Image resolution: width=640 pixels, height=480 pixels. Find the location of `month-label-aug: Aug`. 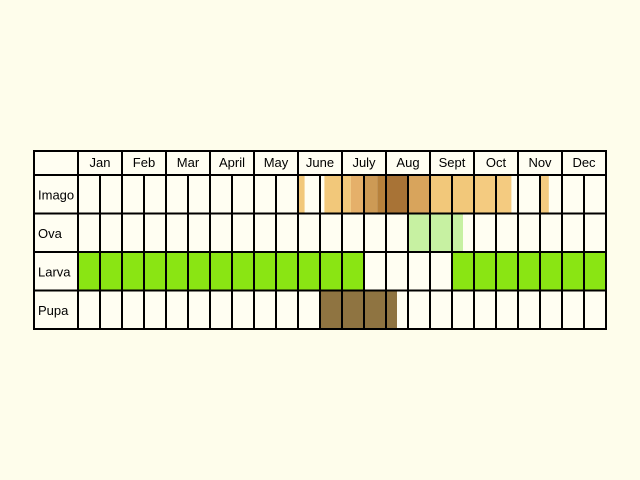

month-label-aug: Aug is located at coordinates (407, 162).